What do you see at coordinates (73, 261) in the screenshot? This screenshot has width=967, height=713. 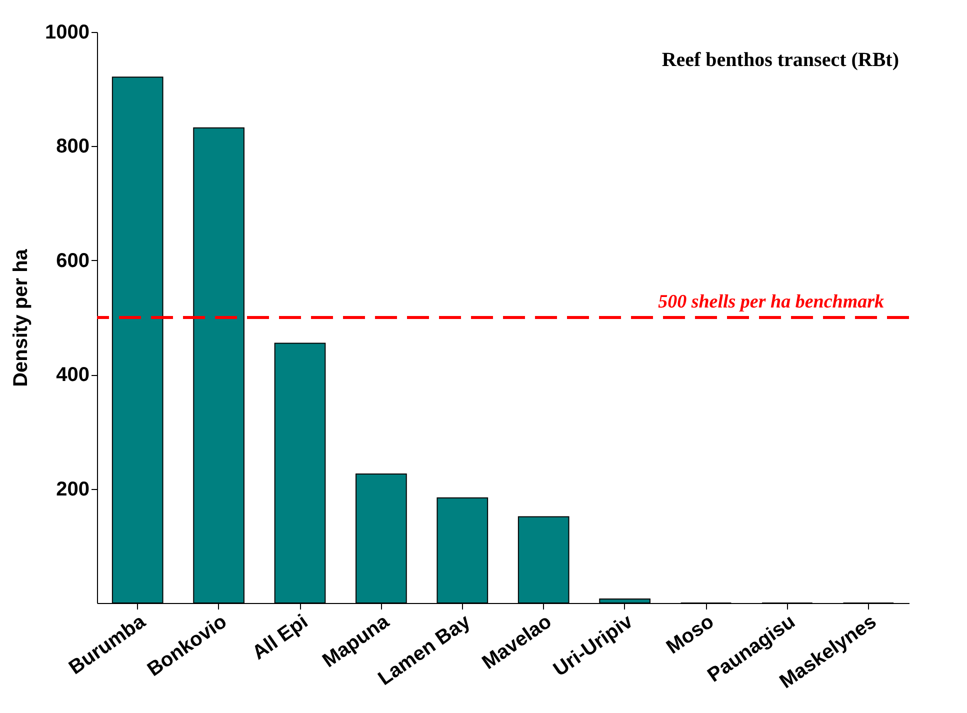 I see `y-tick-label: 600` at bounding box center [73, 261].